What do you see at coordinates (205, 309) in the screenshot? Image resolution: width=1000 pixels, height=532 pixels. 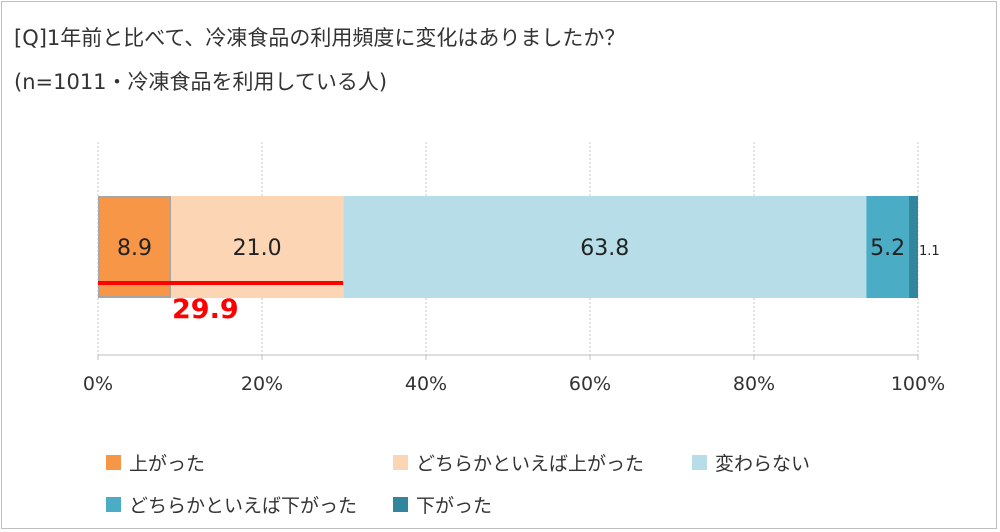 I see `annotation-label: 29.9` at bounding box center [205, 309].